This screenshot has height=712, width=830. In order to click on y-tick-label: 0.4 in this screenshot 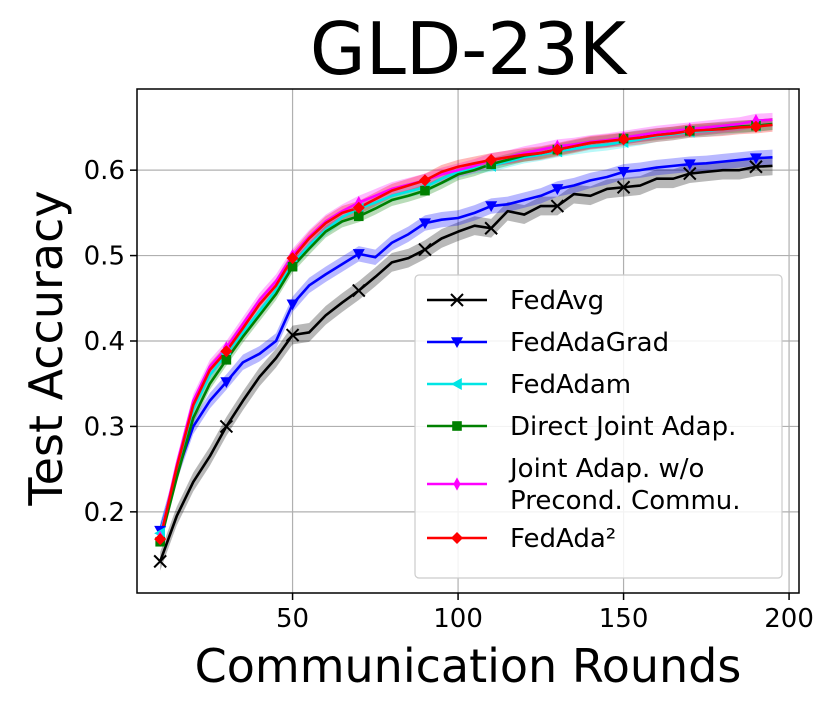, I will do `click(104, 342)`.